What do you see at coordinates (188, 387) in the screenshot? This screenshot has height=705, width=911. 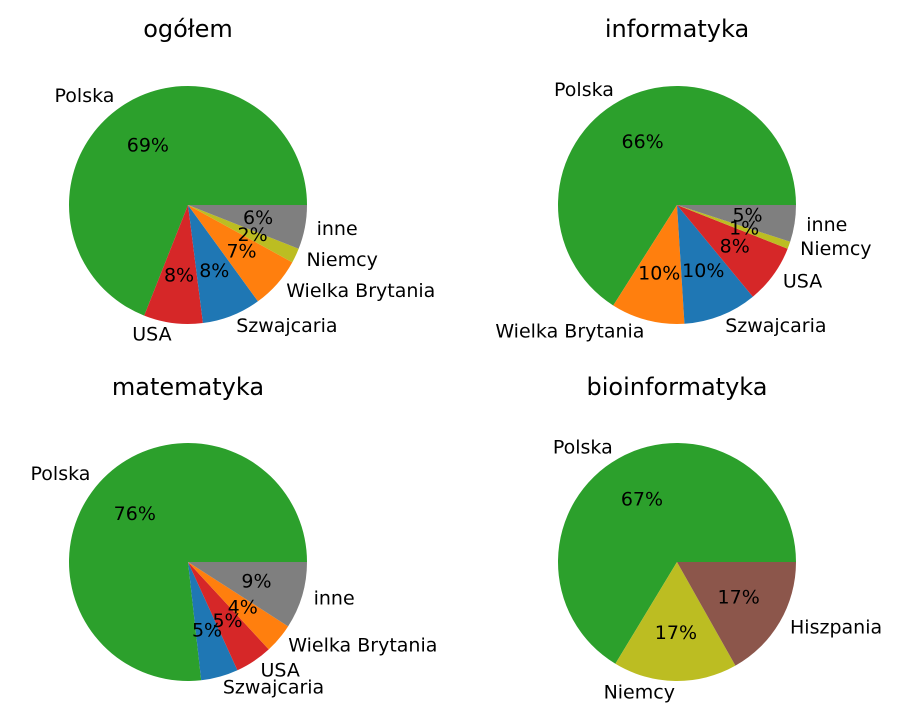 I see `chart-title: matematyka` at bounding box center [188, 387].